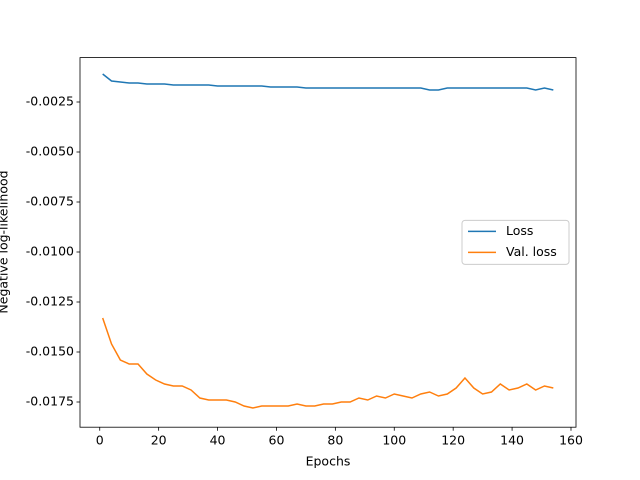 Image resolution: width=640 pixels, height=480 pixels. What do you see at coordinates (50, 251) in the screenshot?
I see `y-tick-label: -0.0100` at bounding box center [50, 251].